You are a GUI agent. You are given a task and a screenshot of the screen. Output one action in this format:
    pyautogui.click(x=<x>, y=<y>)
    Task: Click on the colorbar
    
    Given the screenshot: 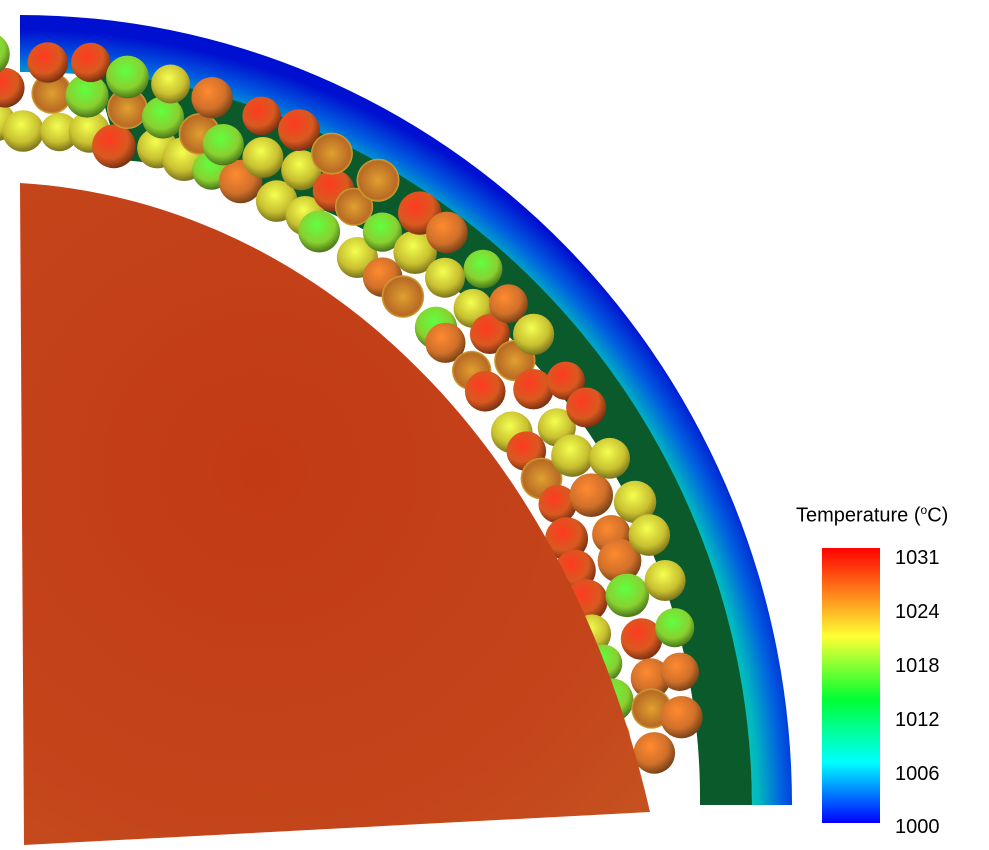 What is the action you would take?
    pyautogui.click(x=851, y=685)
    